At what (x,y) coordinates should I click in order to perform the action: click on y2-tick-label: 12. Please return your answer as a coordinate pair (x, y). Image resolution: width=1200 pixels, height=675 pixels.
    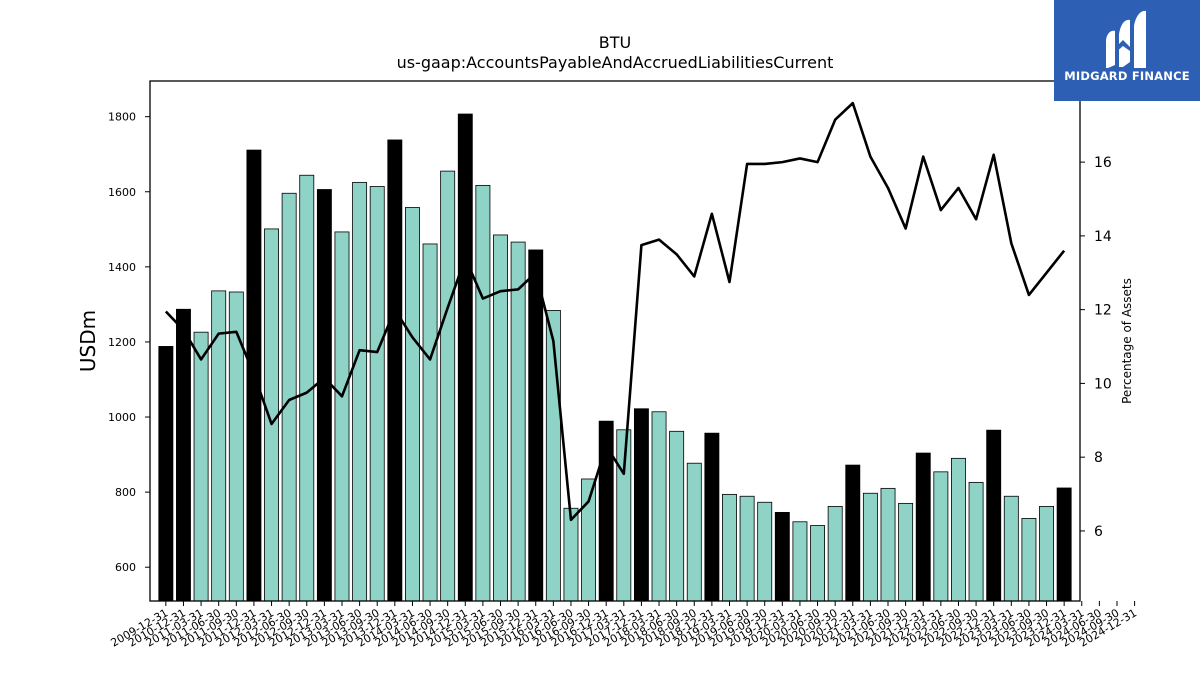
    Looking at the image, I should click on (1103, 311).